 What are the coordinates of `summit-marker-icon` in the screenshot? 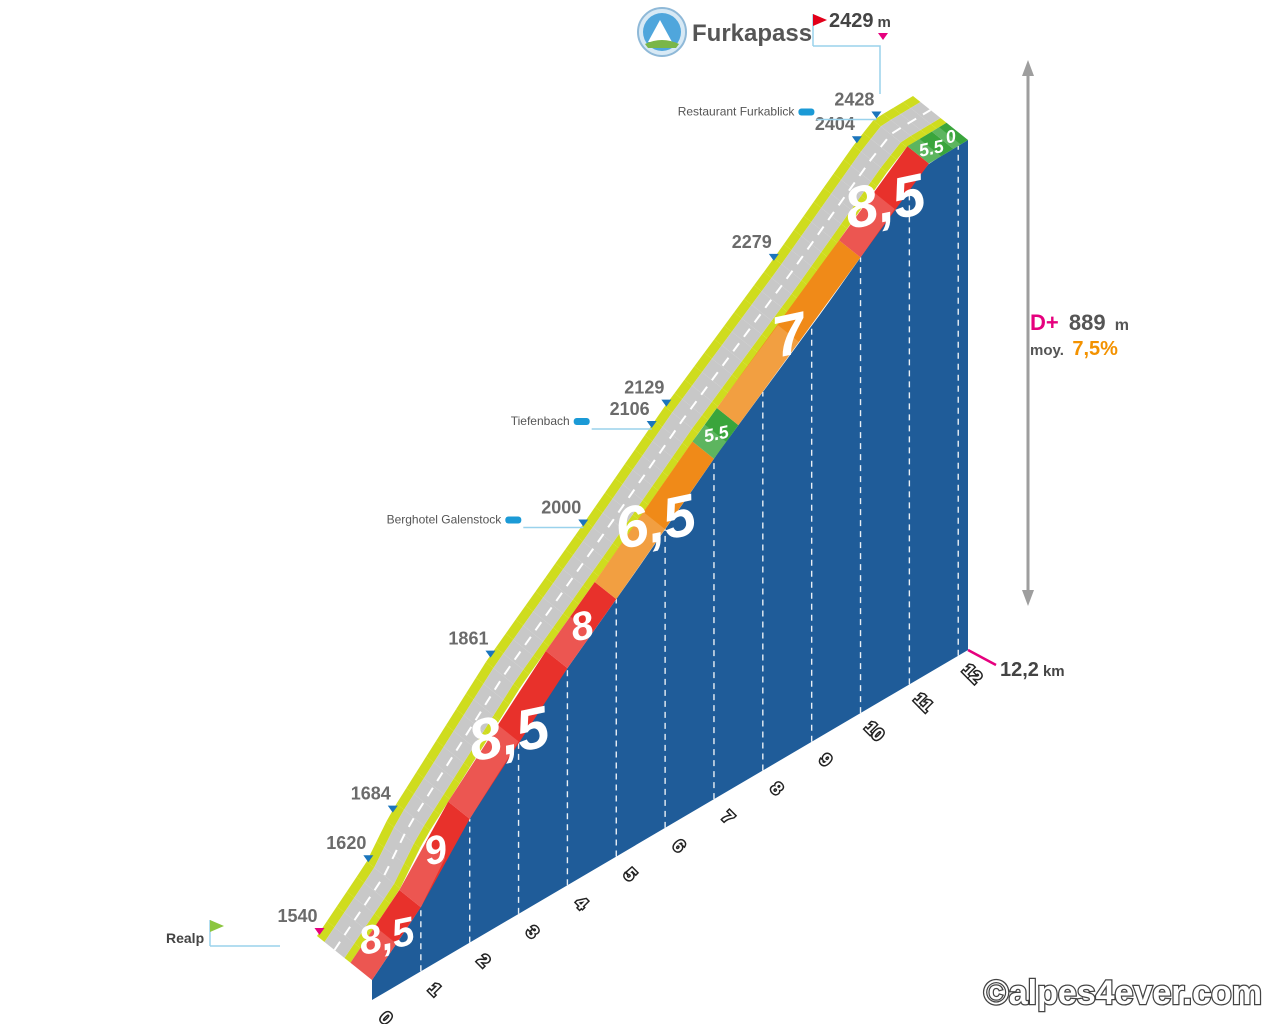 It's located at (883, 36).